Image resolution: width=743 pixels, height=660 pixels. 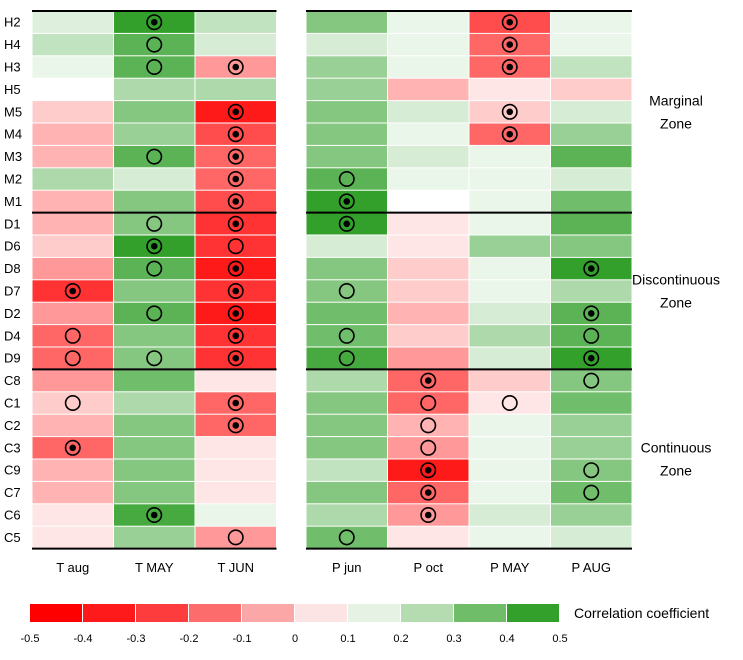 I want to click on heat-cell-D8-P-oct, so click(x=428, y=268).